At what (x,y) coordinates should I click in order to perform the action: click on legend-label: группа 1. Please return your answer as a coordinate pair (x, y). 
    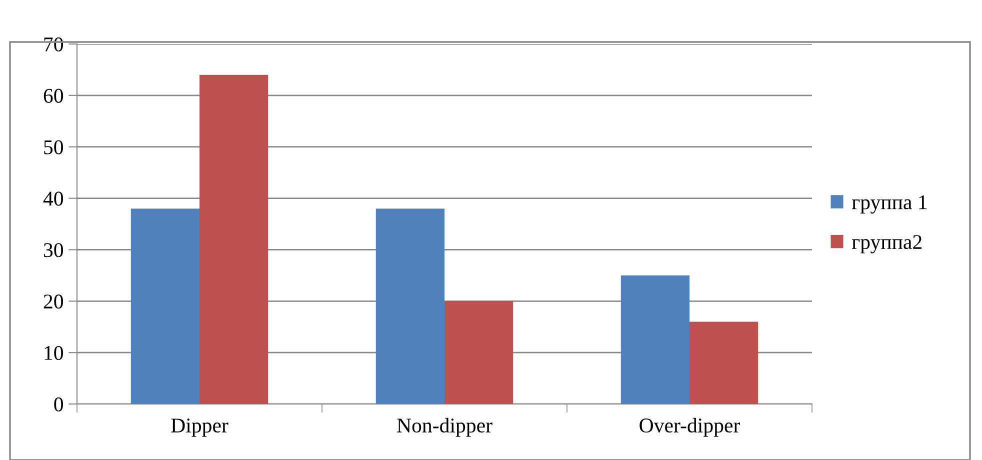
    Looking at the image, I should click on (889, 204).